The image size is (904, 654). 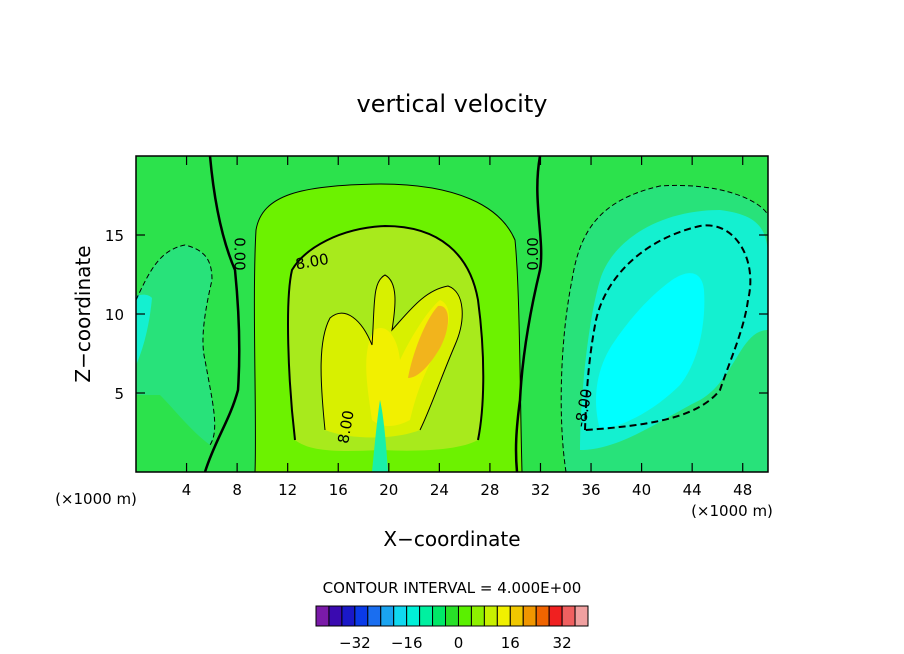 What do you see at coordinates (222, 314) in the screenshot?
I see `contour-zero-left` at bounding box center [222, 314].